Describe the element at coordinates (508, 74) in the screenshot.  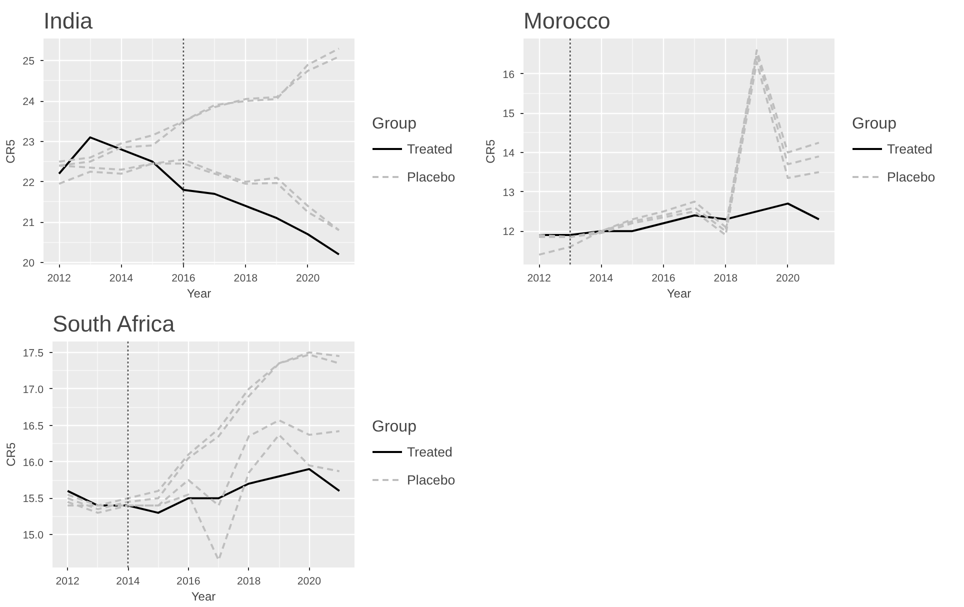
I see `y-tick-label: 16` at that location.